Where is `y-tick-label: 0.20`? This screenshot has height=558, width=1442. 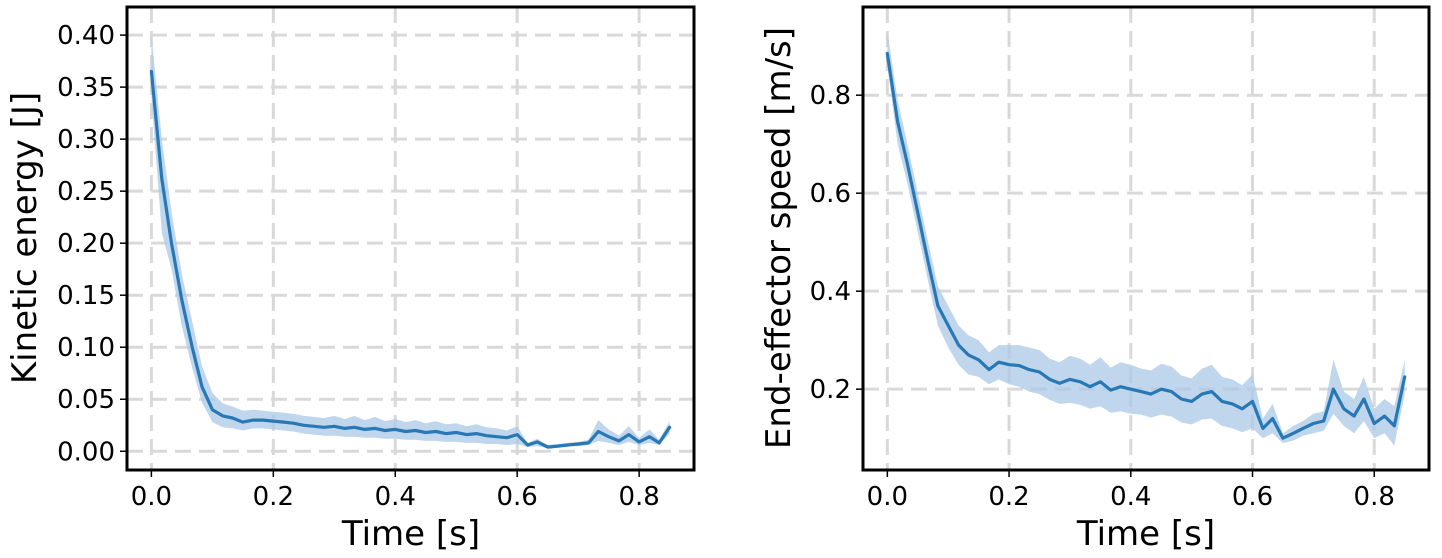 y-tick-label: 0.20 is located at coordinates (86, 244).